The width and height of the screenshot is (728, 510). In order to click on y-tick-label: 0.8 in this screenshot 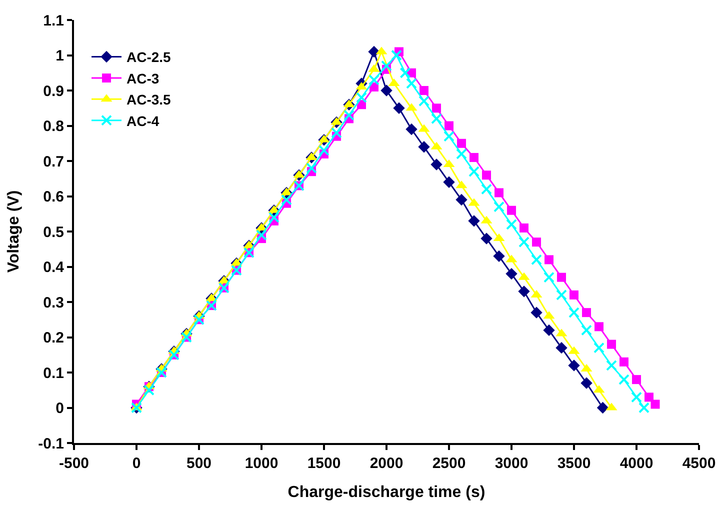, I will do `click(53, 126)`.